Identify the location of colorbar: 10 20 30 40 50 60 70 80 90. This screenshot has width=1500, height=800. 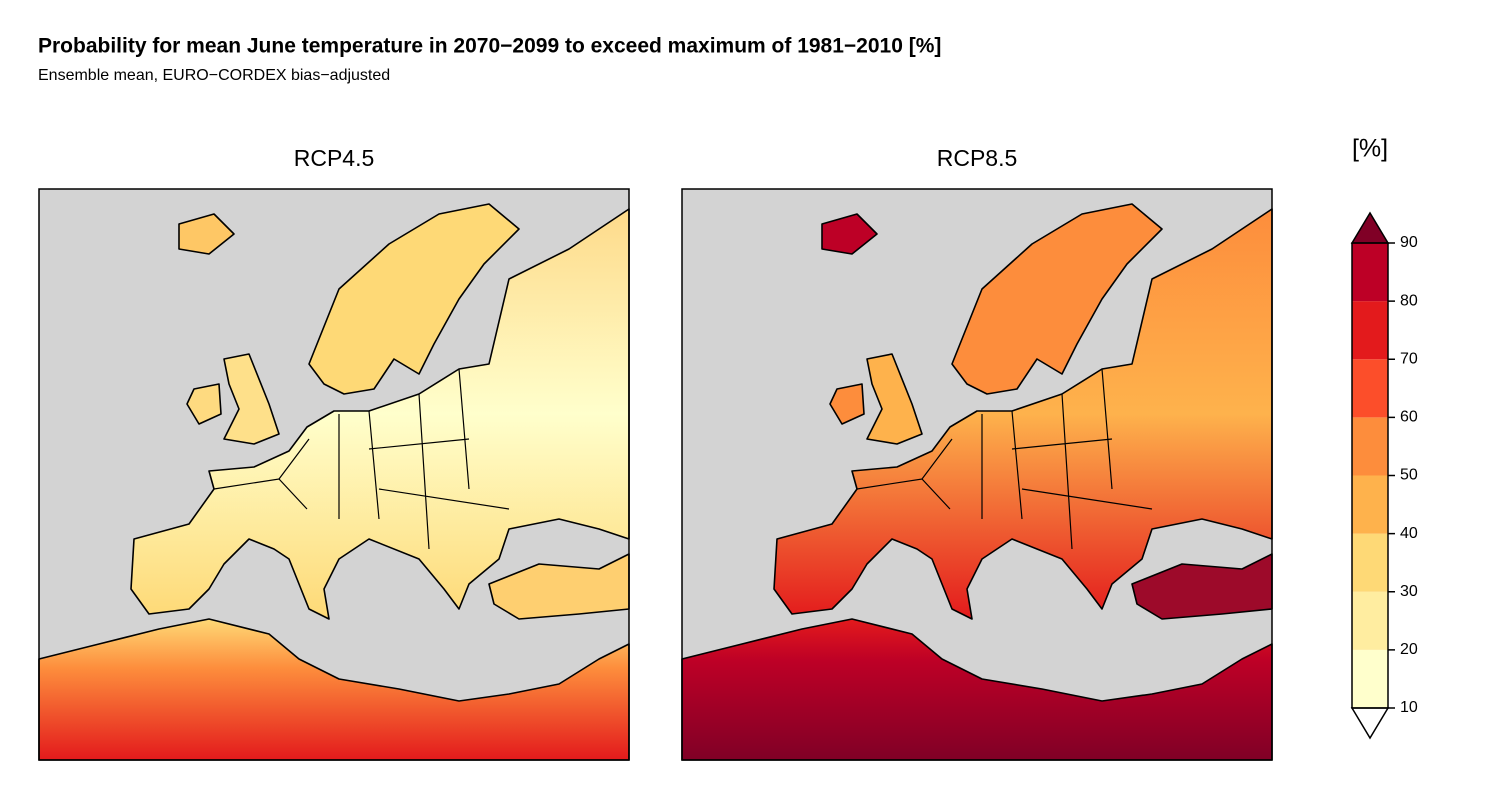
(1384, 475).